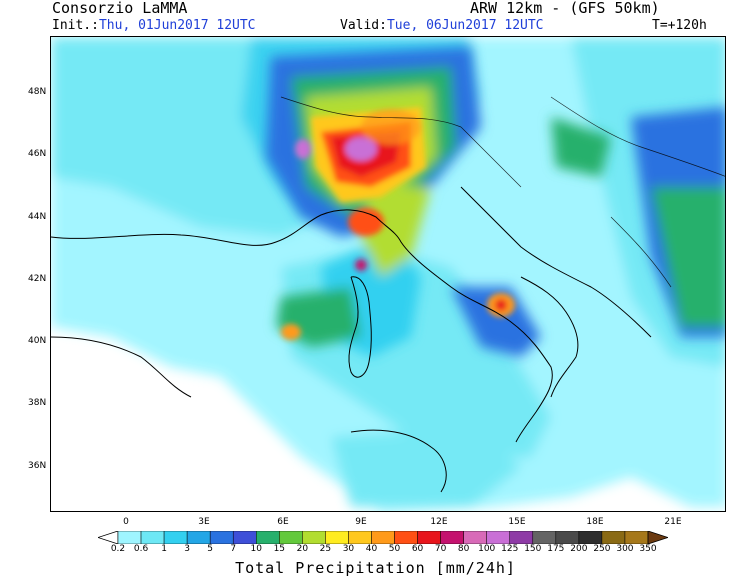  I want to click on colorbar, so click(383, 537).